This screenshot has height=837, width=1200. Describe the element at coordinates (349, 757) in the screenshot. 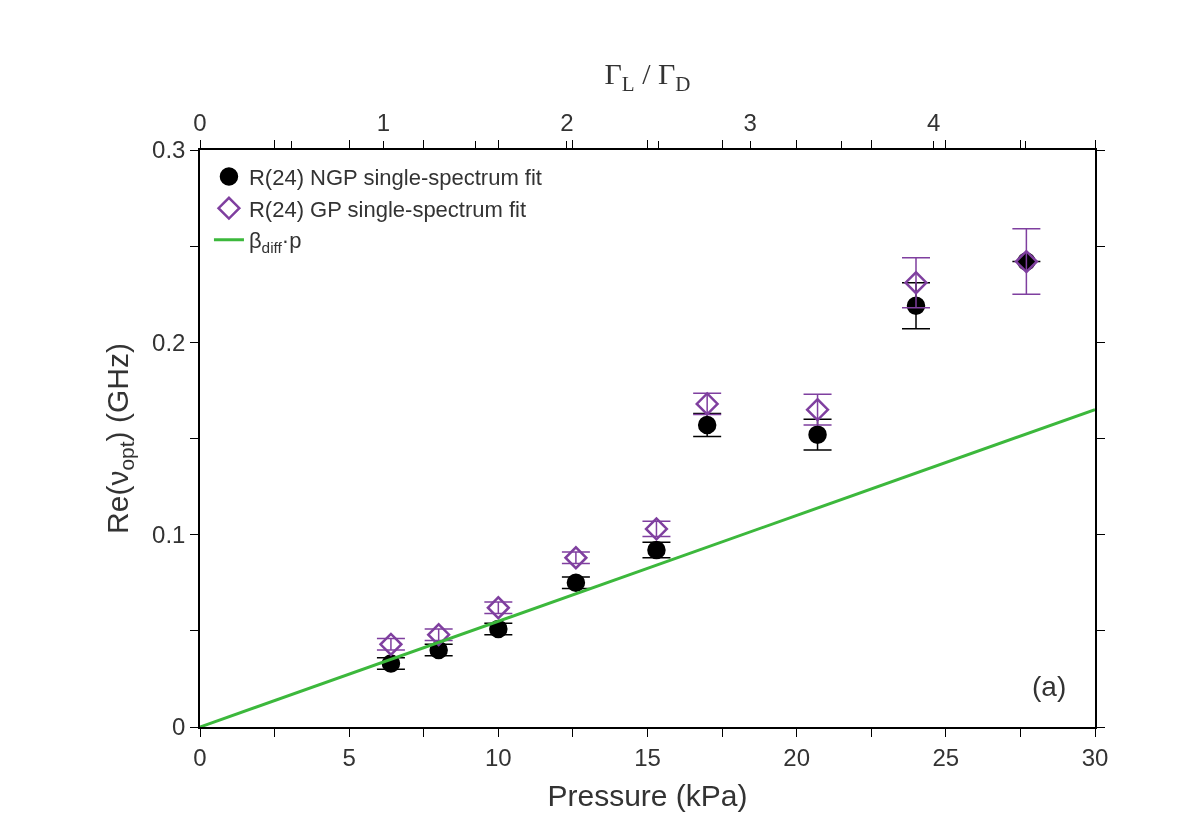

I see `x-tick-label: 5` at that location.